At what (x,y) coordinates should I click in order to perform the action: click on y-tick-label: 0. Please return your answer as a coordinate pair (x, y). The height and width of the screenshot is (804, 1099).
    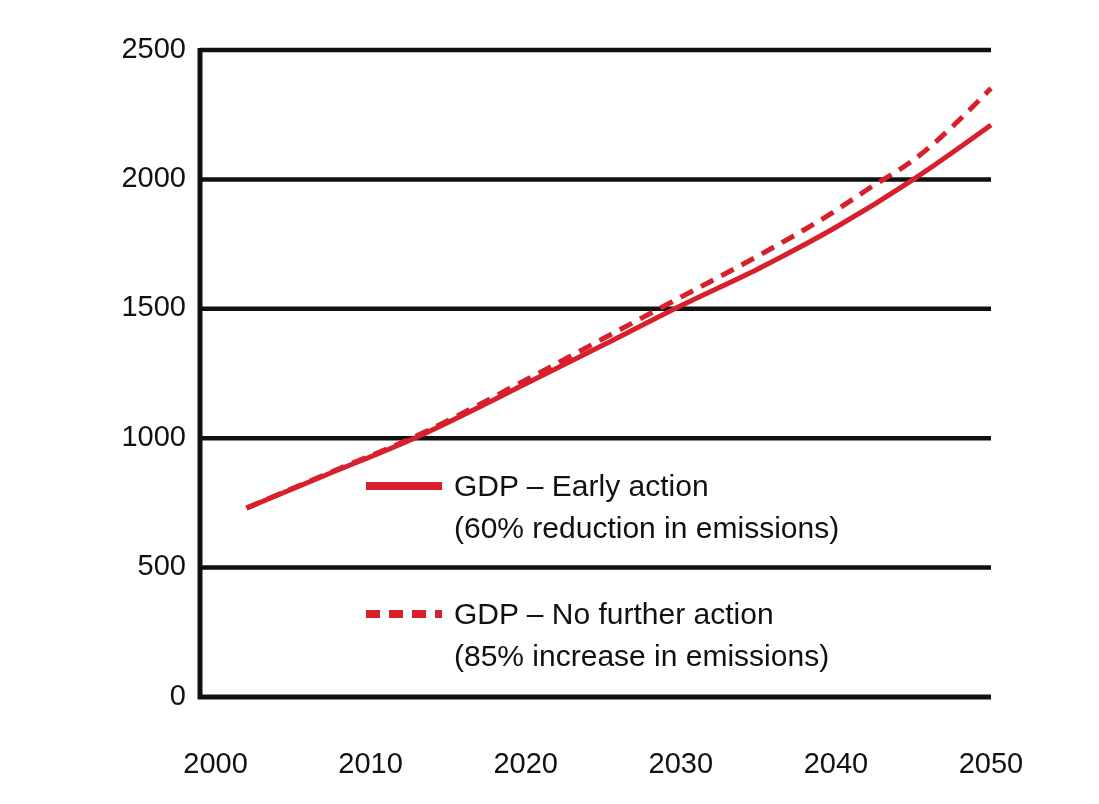
    Looking at the image, I should click on (177, 694).